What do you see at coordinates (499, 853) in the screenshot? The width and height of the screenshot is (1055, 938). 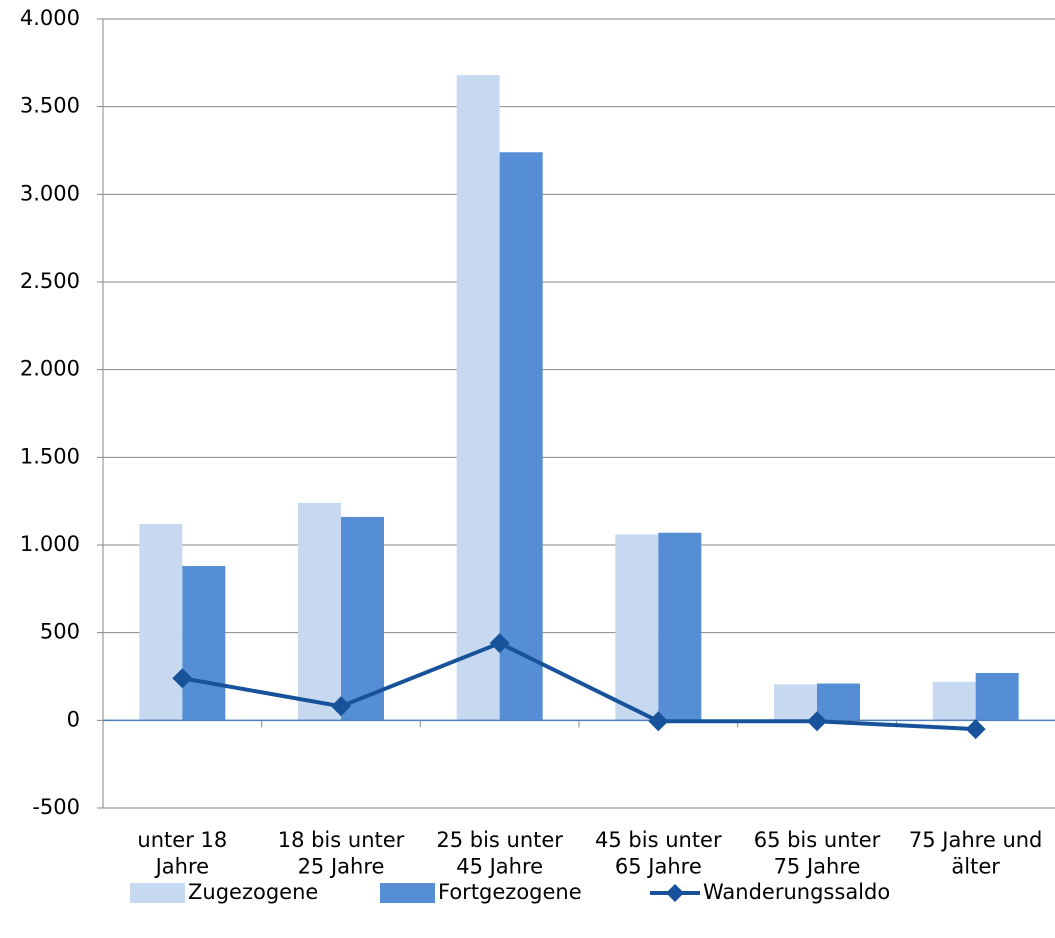 I see `x-tick-label: 25 bis unter 45 Jahre` at bounding box center [499, 853].